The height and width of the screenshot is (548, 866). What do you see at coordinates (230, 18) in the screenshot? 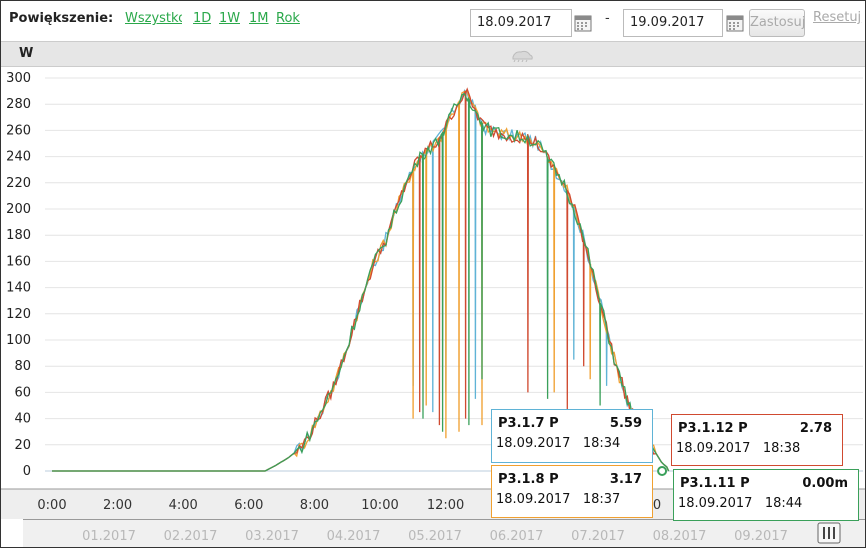
I see `zoom-1w-link: 1W` at bounding box center [230, 18].